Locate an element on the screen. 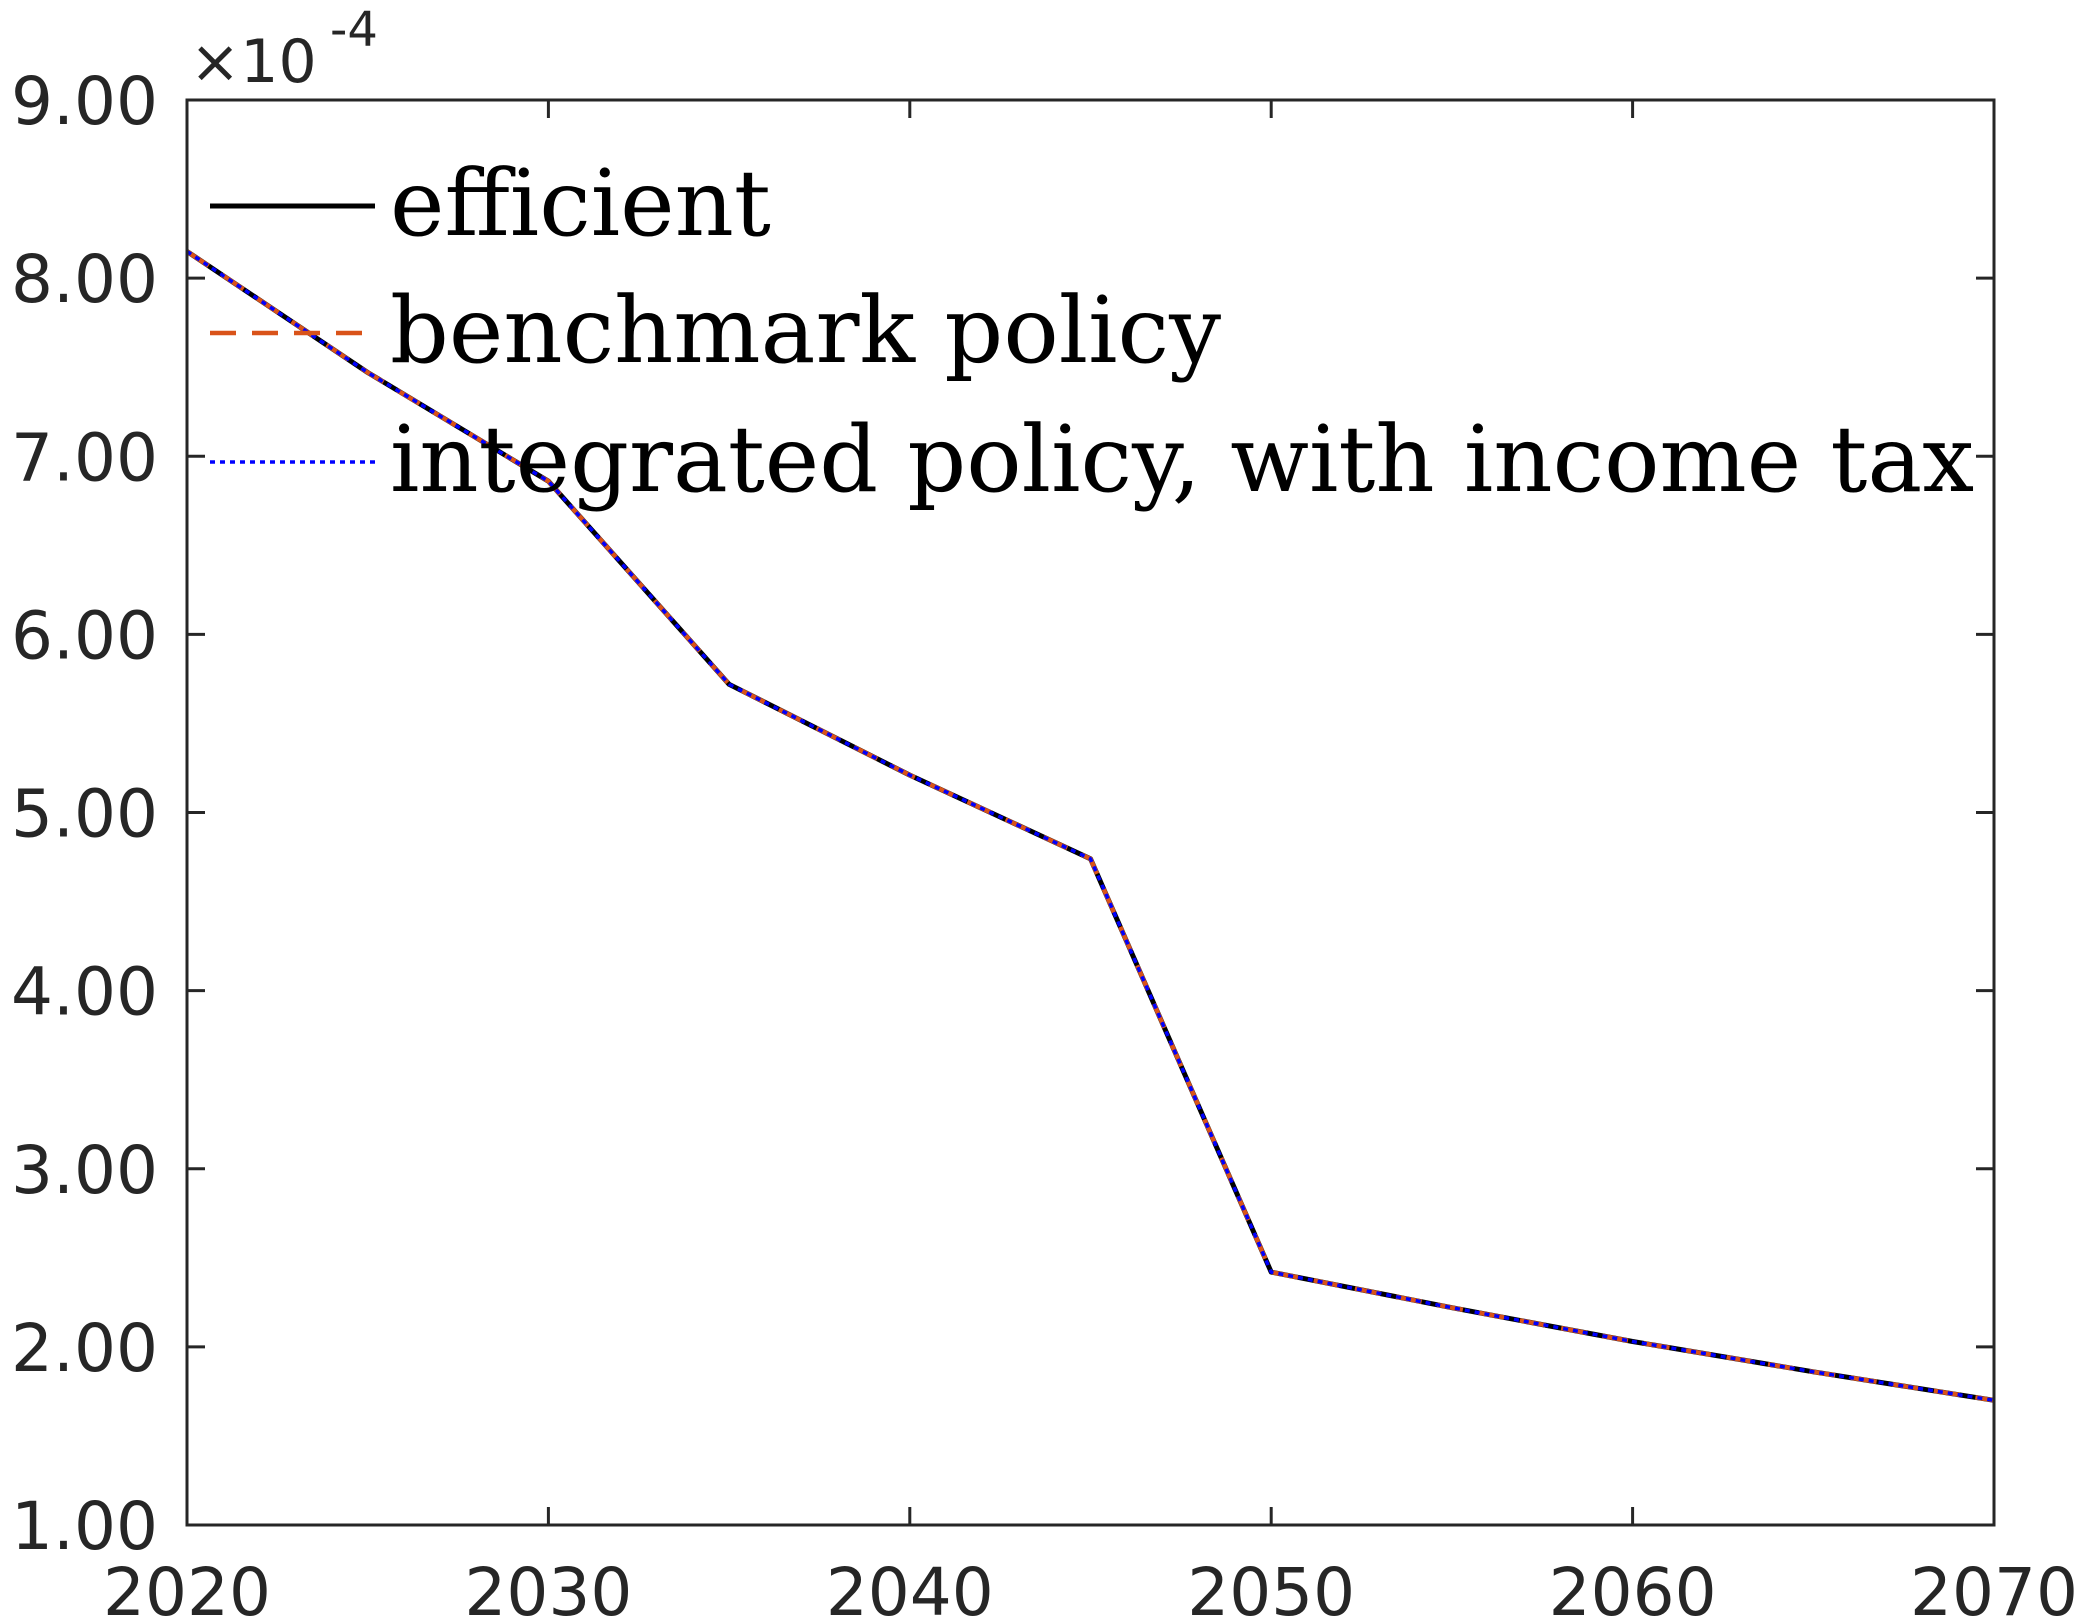 Image resolution: width=2083 pixels, height=1622 pixels. y-tick-label: 6.00 is located at coordinates (84, 635).